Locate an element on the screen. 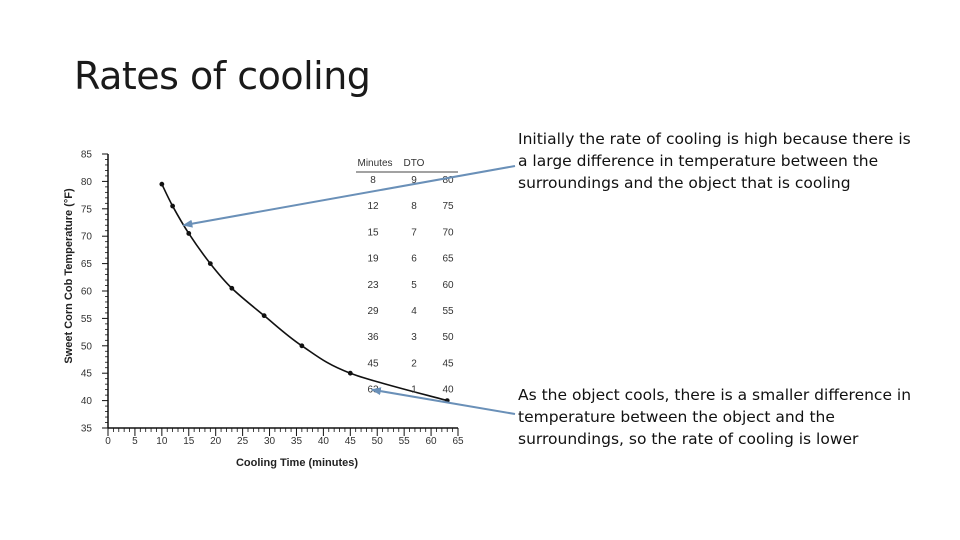 The height and width of the screenshot is (540, 960). x-tick-label: 50 is located at coordinates (378, 441).